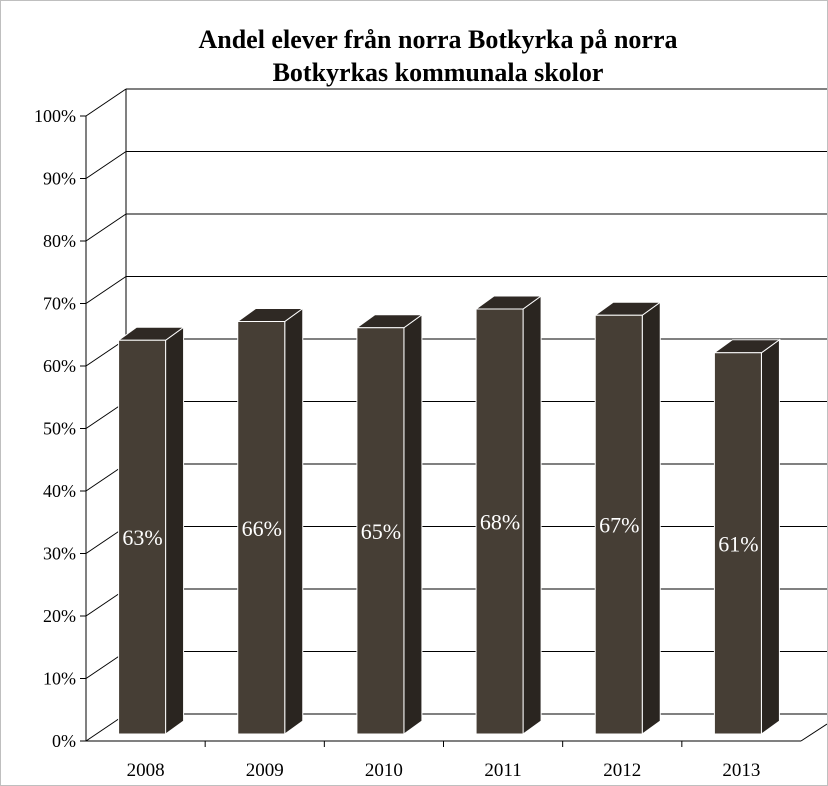  I want to click on x-tick-label: 2010, so click(384, 770).